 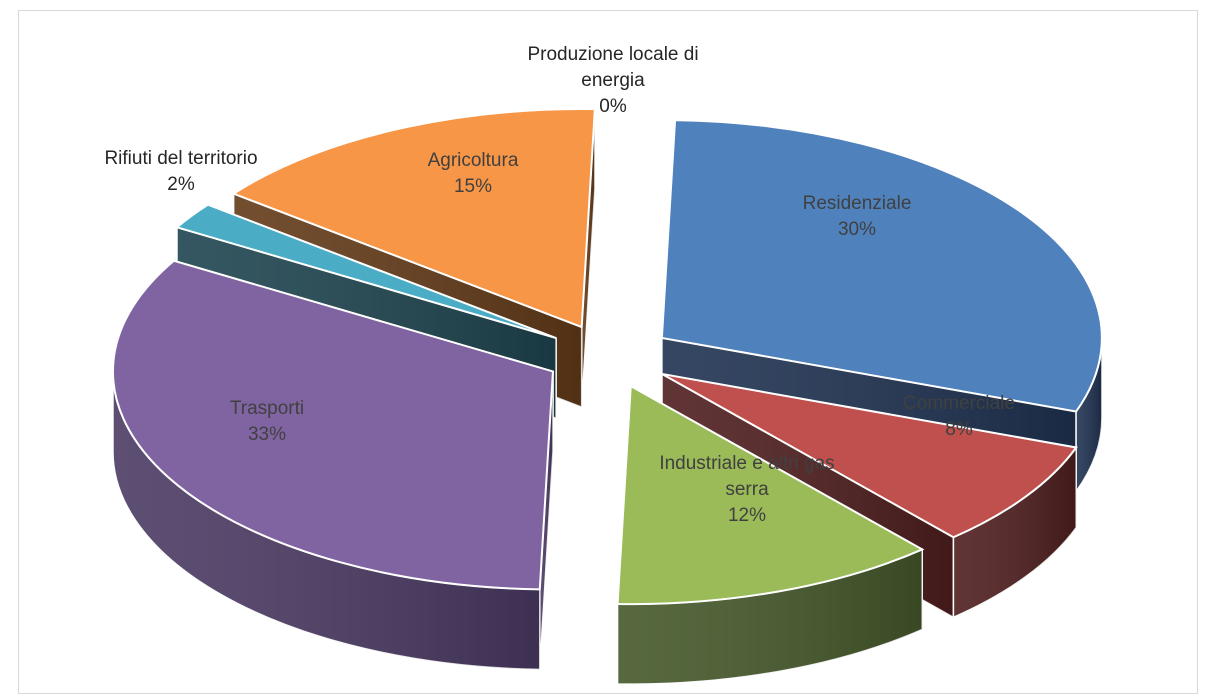 What do you see at coordinates (959, 416) in the screenshot?
I see `data-label-commerciale: Commerciale 8%` at bounding box center [959, 416].